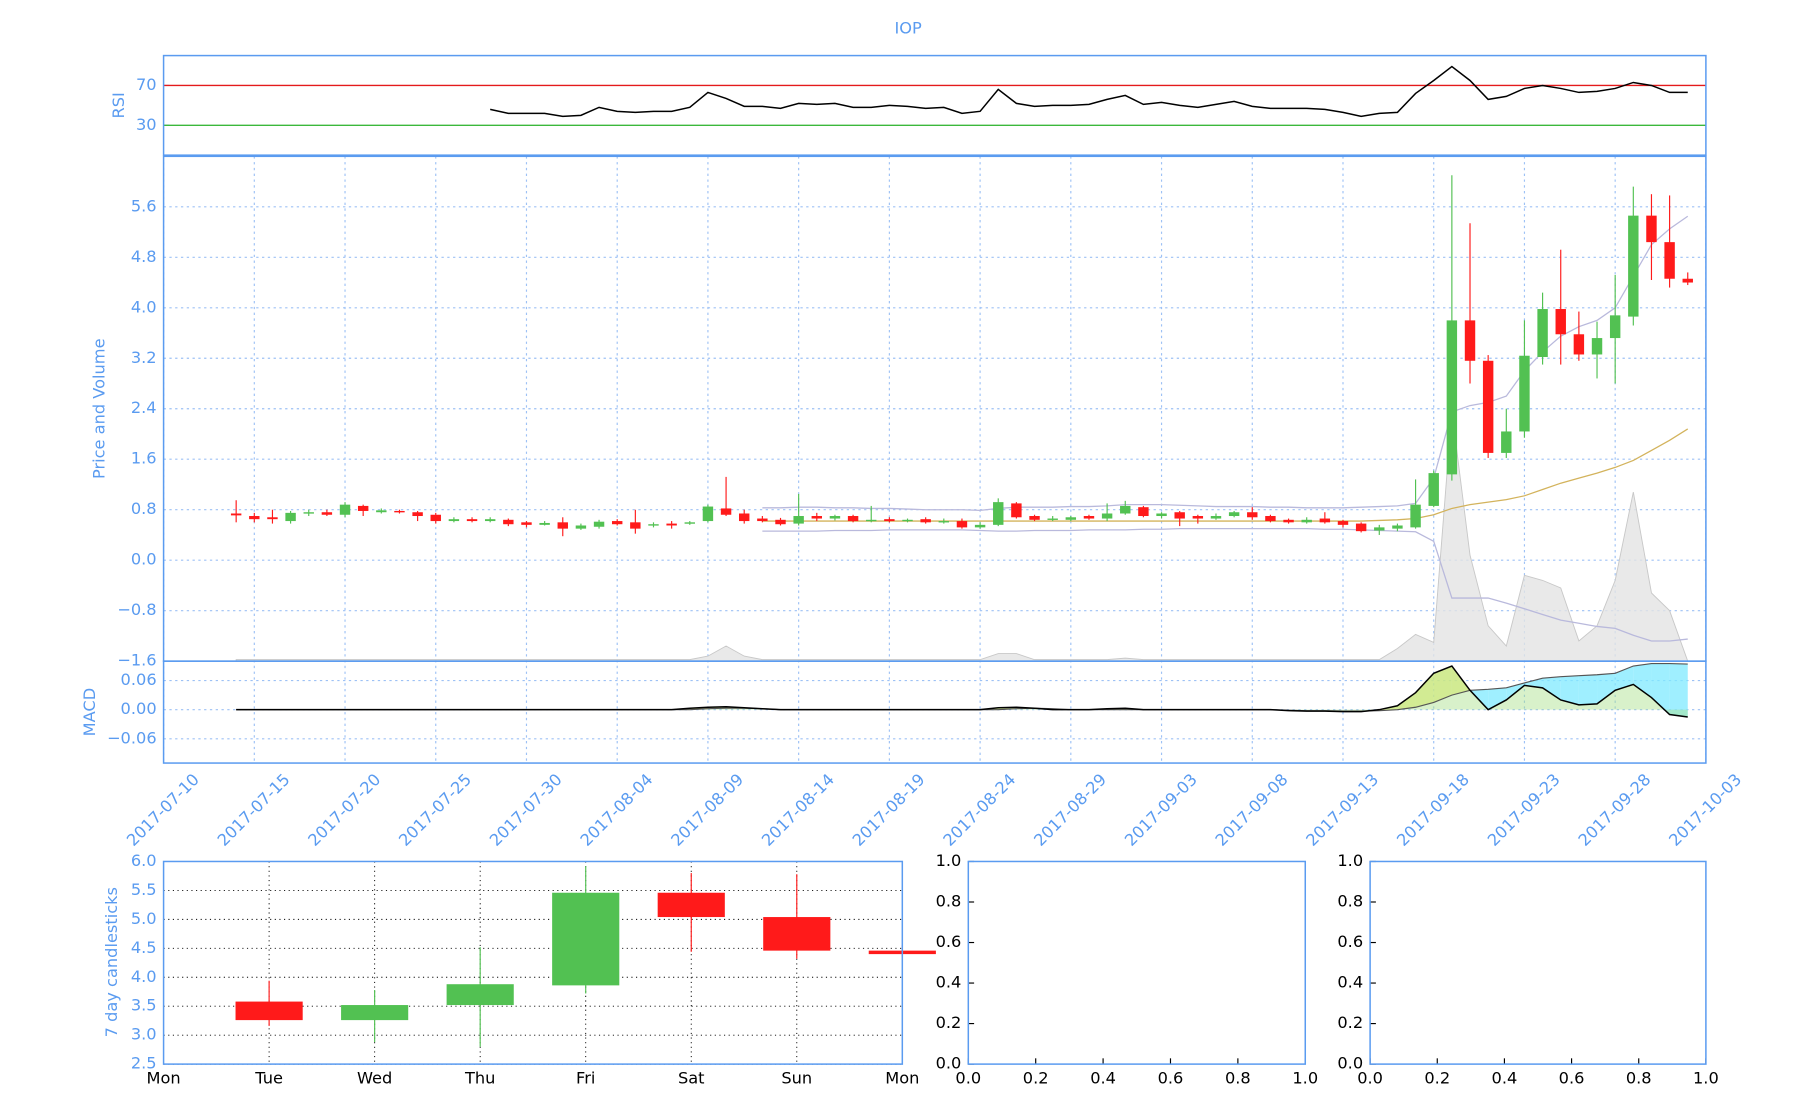  What do you see at coordinates (1225, 475) in the screenshot?
I see `indicator-line` at bounding box center [1225, 475].